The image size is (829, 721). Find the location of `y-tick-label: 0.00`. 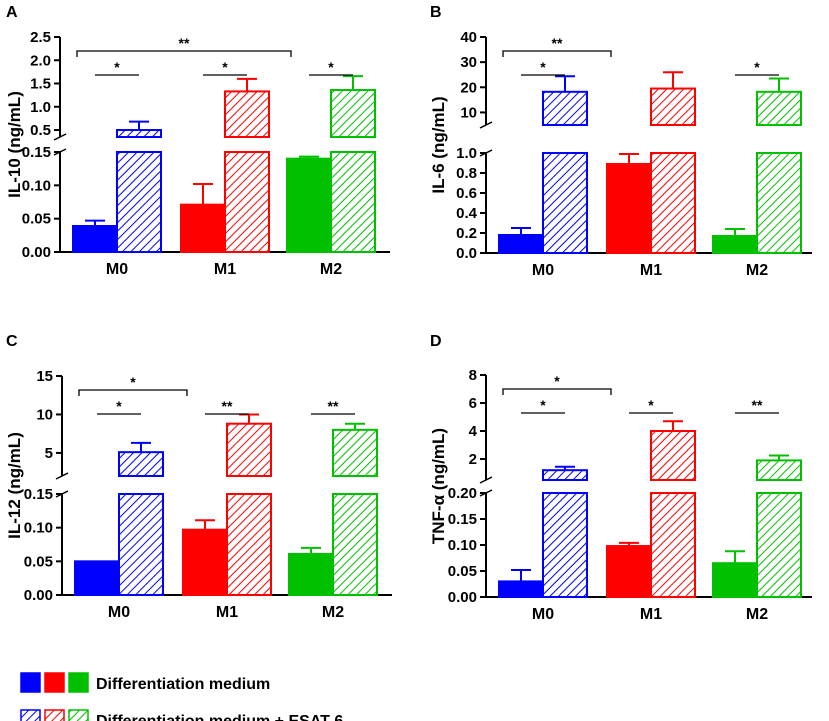

y-tick-label: 0.00 is located at coordinates (38, 595).